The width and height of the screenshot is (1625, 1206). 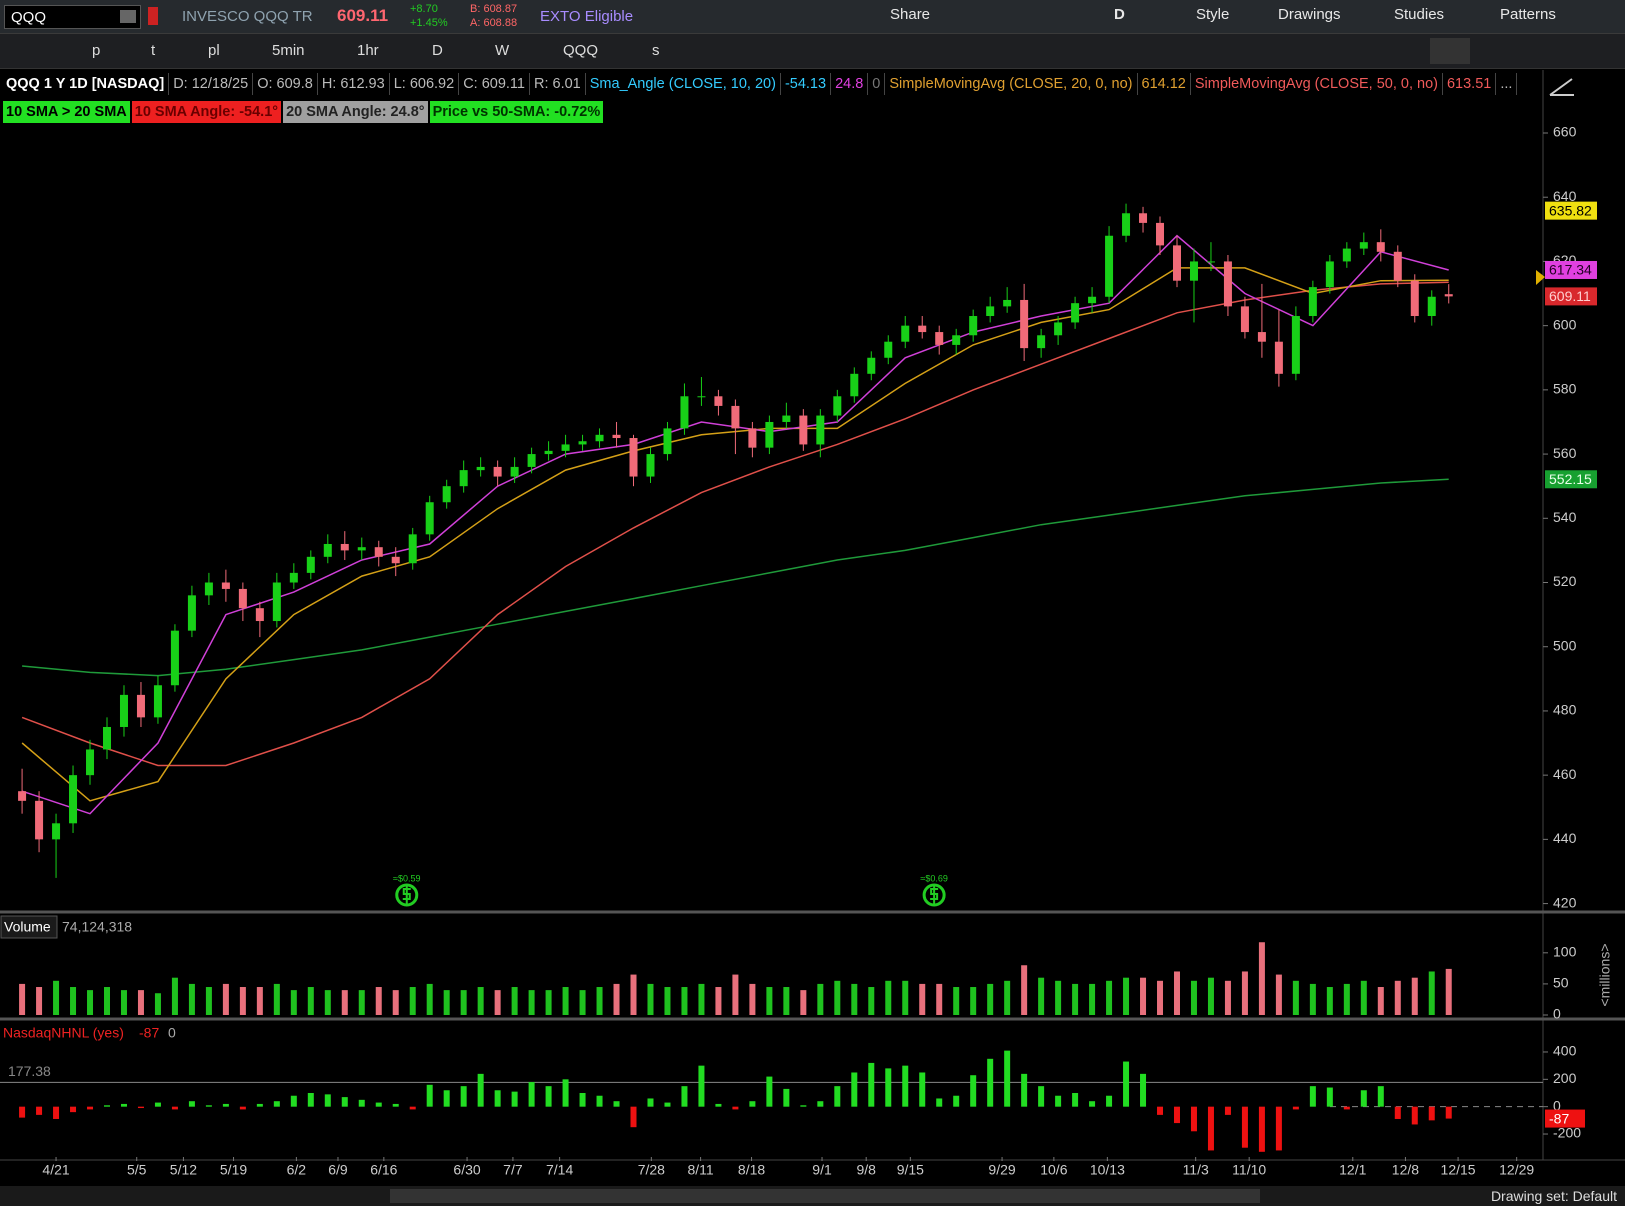 What do you see at coordinates (149, 1033) in the screenshot?
I see `nhnl-readout: -87` at bounding box center [149, 1033].